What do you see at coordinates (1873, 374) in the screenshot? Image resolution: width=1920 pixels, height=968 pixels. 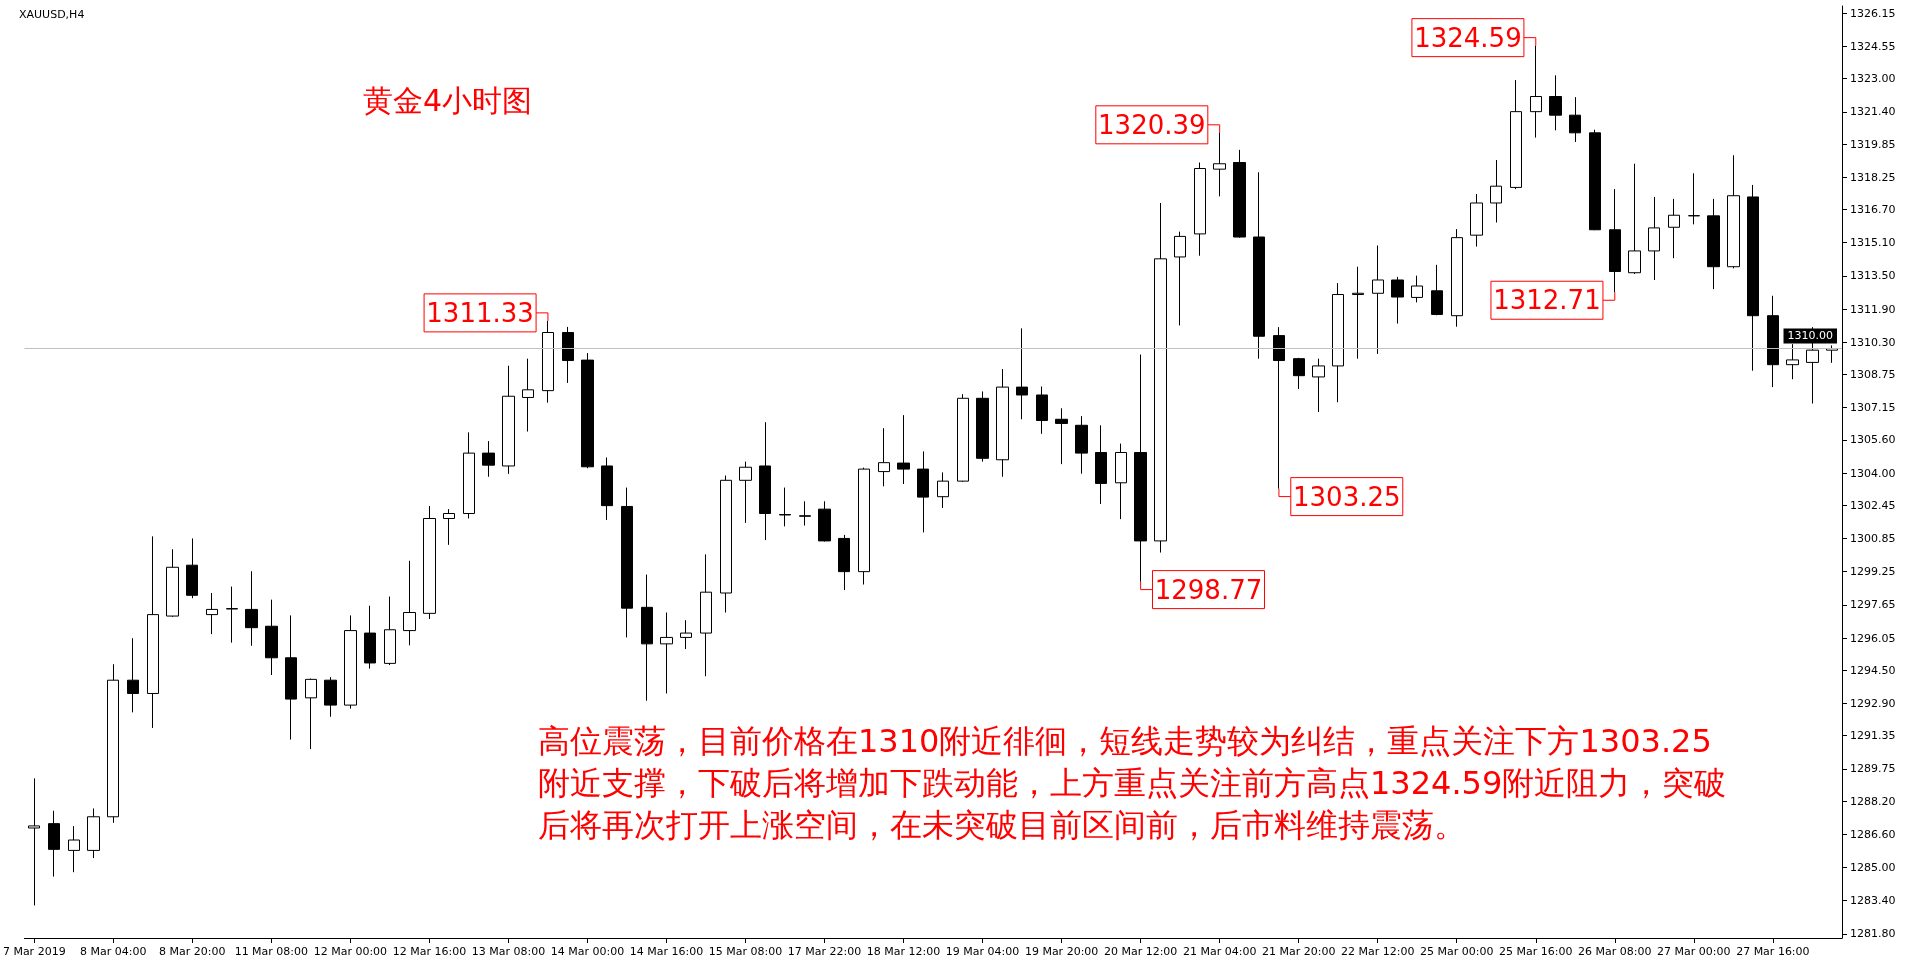 I see `y-tick-label: 1308.75` at bounding box center [1873, 374].